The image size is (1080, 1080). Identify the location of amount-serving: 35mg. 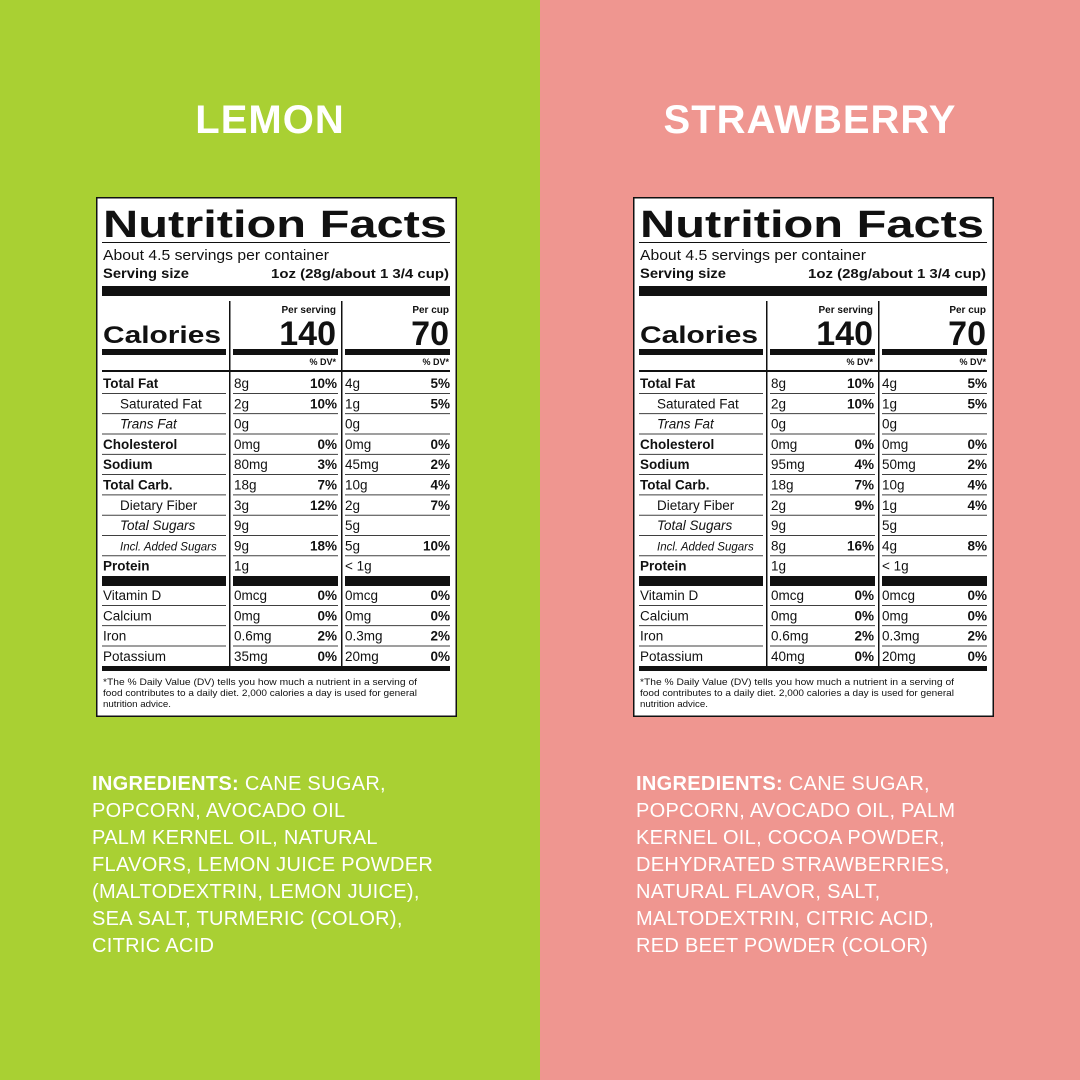
(251, 656).